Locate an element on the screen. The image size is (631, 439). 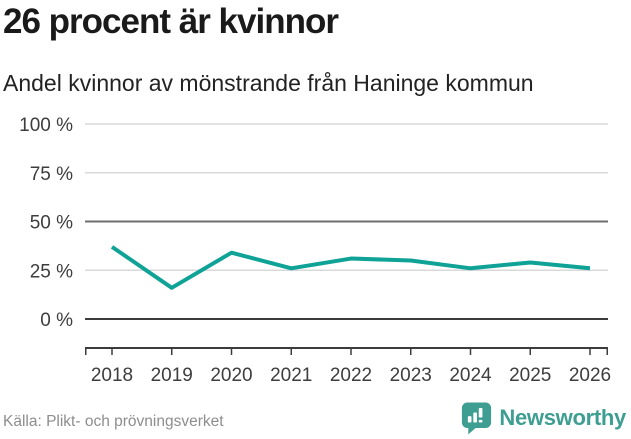
y-axis-label-75: 75 % is located at coordinates (51, 174).